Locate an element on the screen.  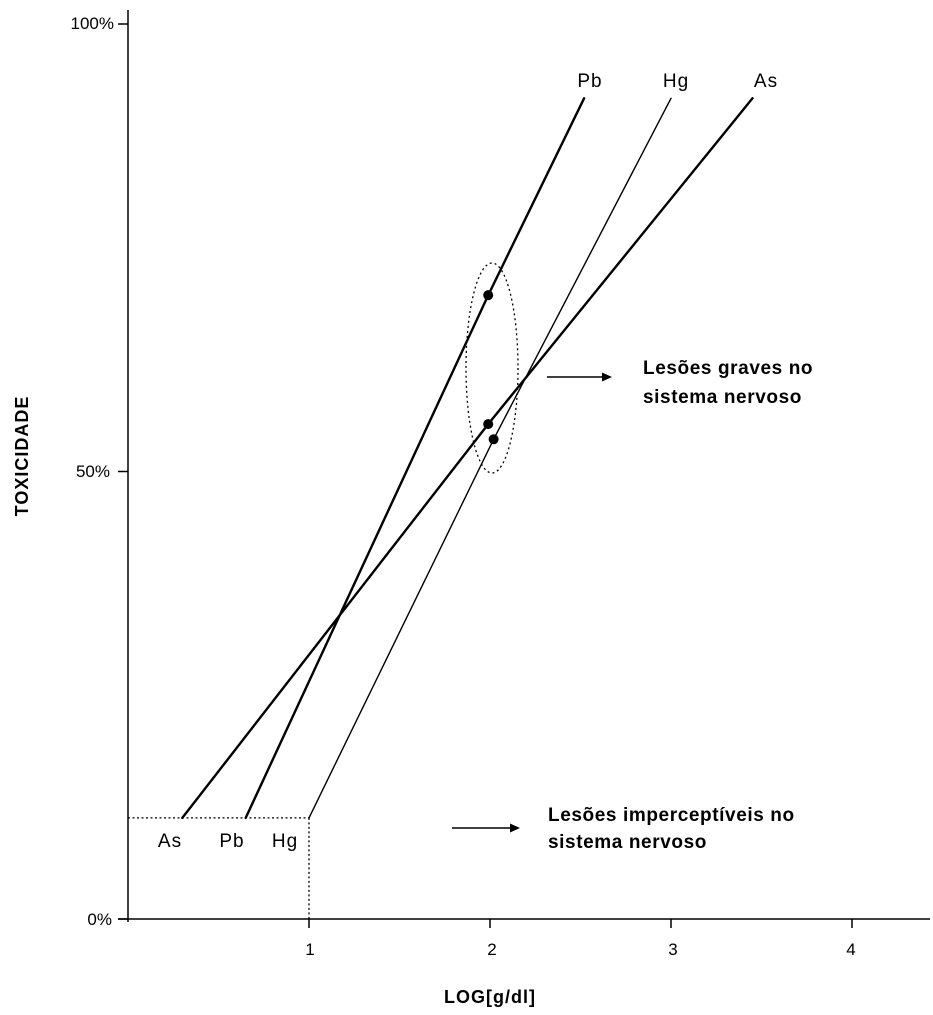
y-tick-label-0: 0% is located at coordinates (99, 919).